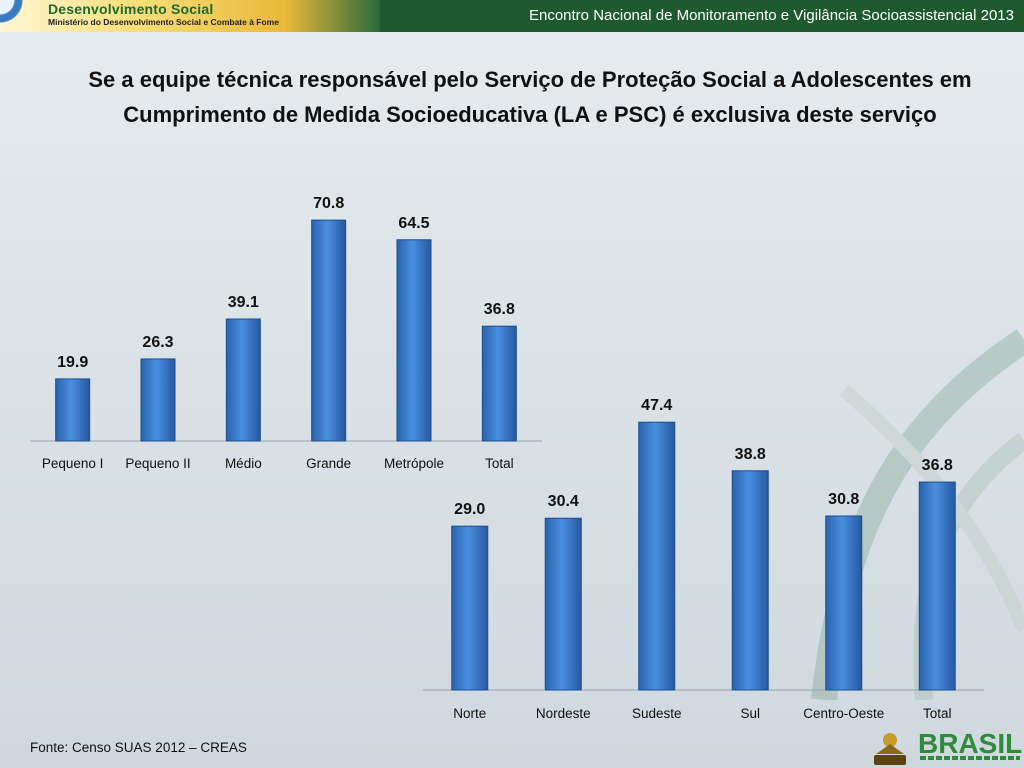 Image resolution: width=1024 pixels, height=768 pixels. Describe the element at coordinates (469, 509) in the screenshot. I see `data-label: 29.0` at that location.